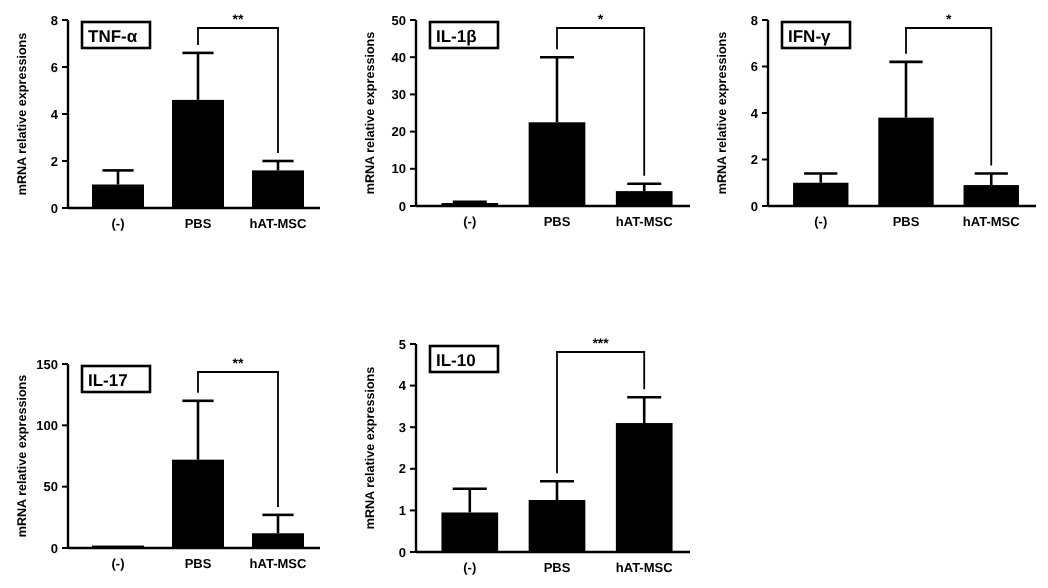 Image resolution: width=1048 pixels, height=588 pixels. Describe the element at coordinates (456, 360) in the screenshot. I see `chart-title: IL-10` at that location.